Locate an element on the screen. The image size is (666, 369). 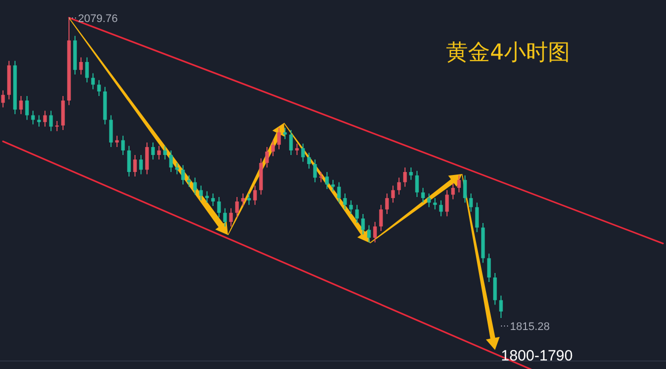
text: 黄金4小时图 is located at coordinates (508, 53).